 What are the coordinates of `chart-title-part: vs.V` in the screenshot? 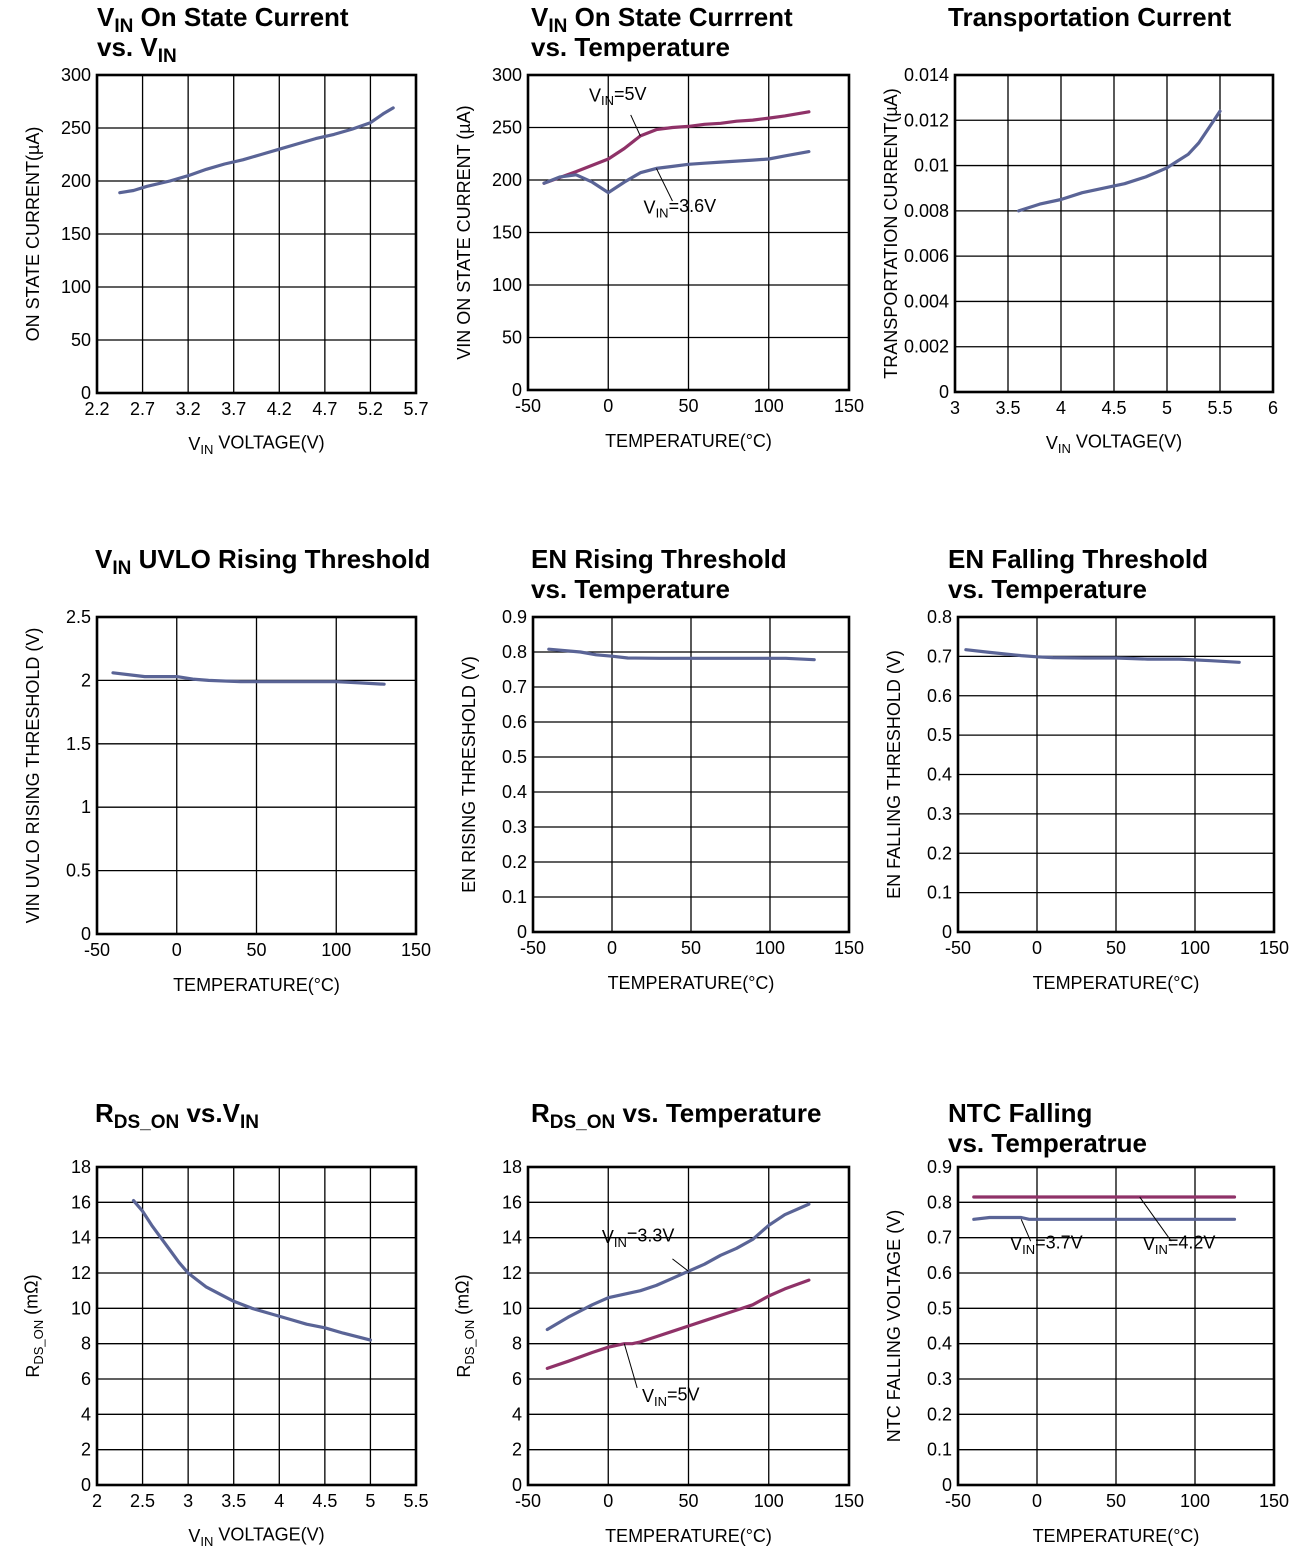 It's located at (209, 1113).